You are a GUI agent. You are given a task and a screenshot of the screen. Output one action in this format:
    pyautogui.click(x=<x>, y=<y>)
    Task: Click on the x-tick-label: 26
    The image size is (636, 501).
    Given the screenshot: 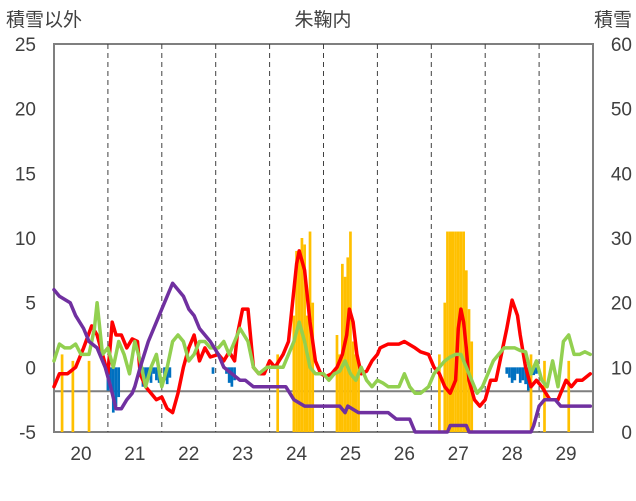 What is the action you would take?
    pyautogui.click(x=404, y=454)
    